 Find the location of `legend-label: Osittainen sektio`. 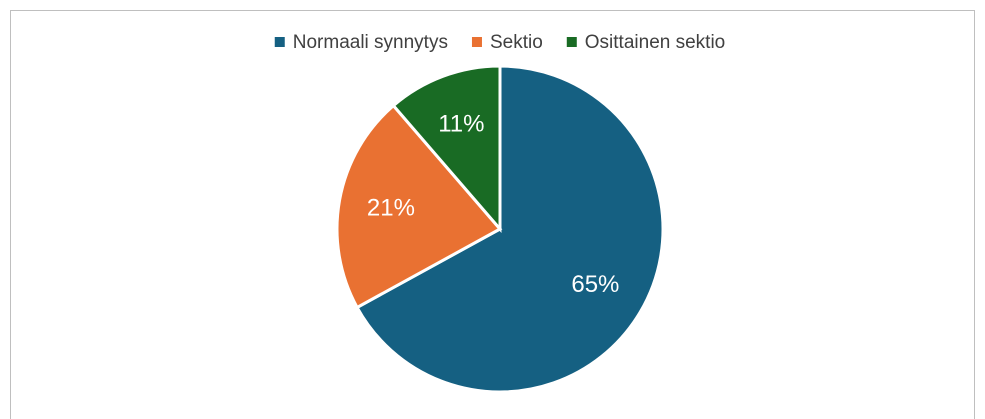

legend-label: Osittainen sektio is located at coordinates (655, 42).